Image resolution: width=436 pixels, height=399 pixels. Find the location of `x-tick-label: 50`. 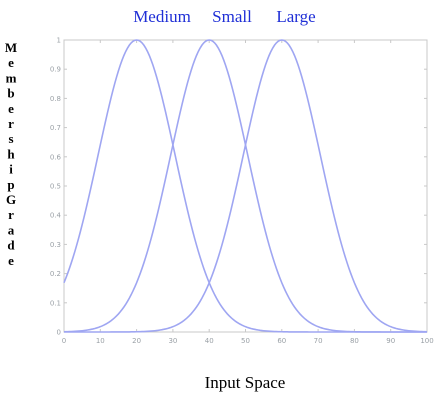

x-tick-label: 50 is located at coordinates (245, 341).